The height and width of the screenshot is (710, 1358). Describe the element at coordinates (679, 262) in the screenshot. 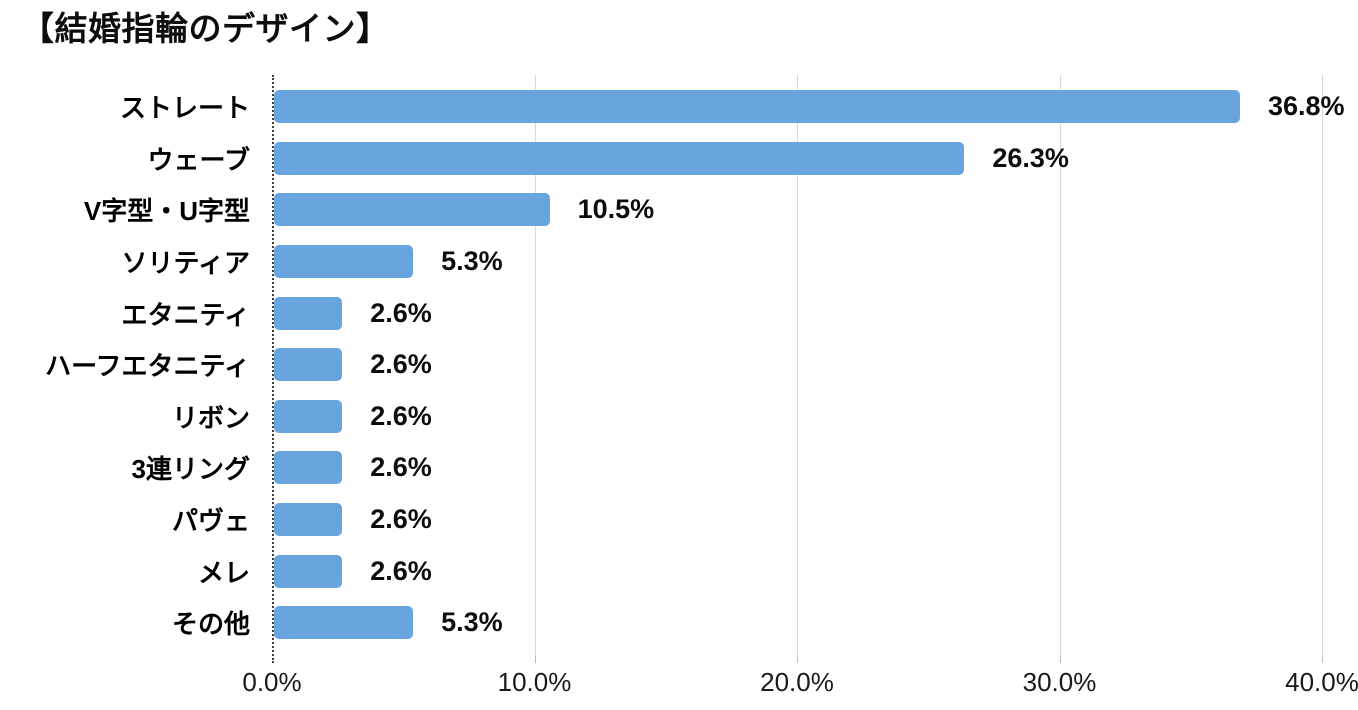

I see `bar-row: ソリティア 5.3%` at that location.